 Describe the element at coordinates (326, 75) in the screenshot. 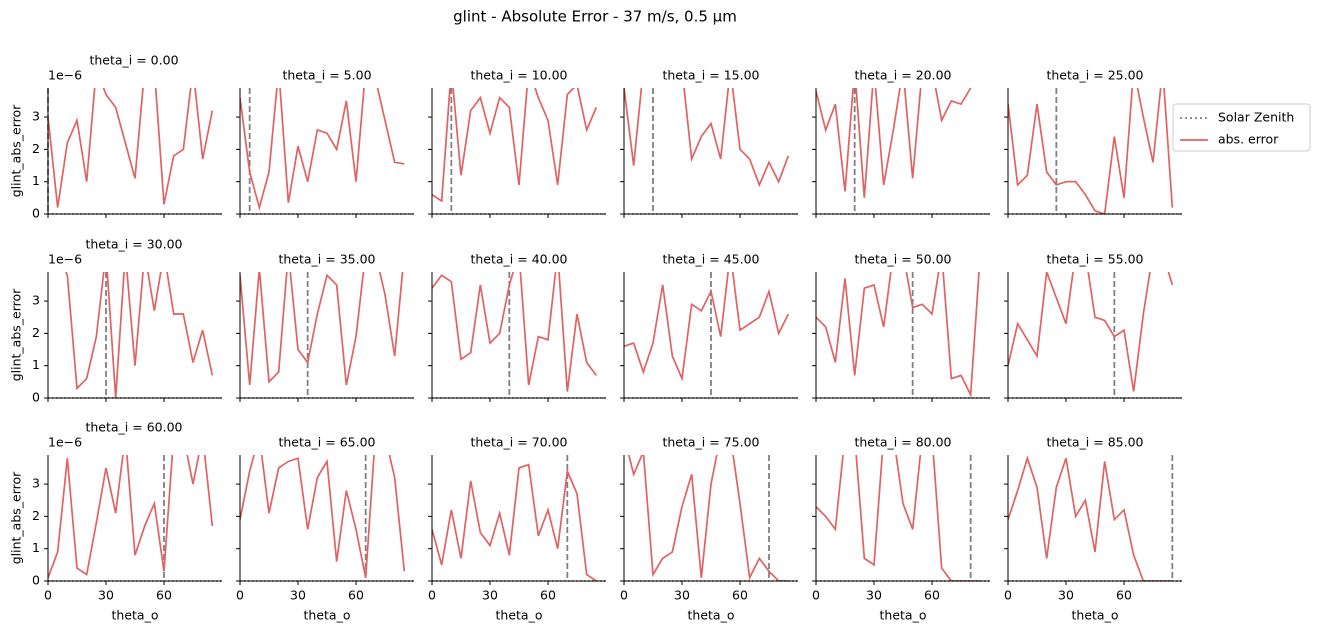

I see `panel-title: theta_i = 5.00` at that location.